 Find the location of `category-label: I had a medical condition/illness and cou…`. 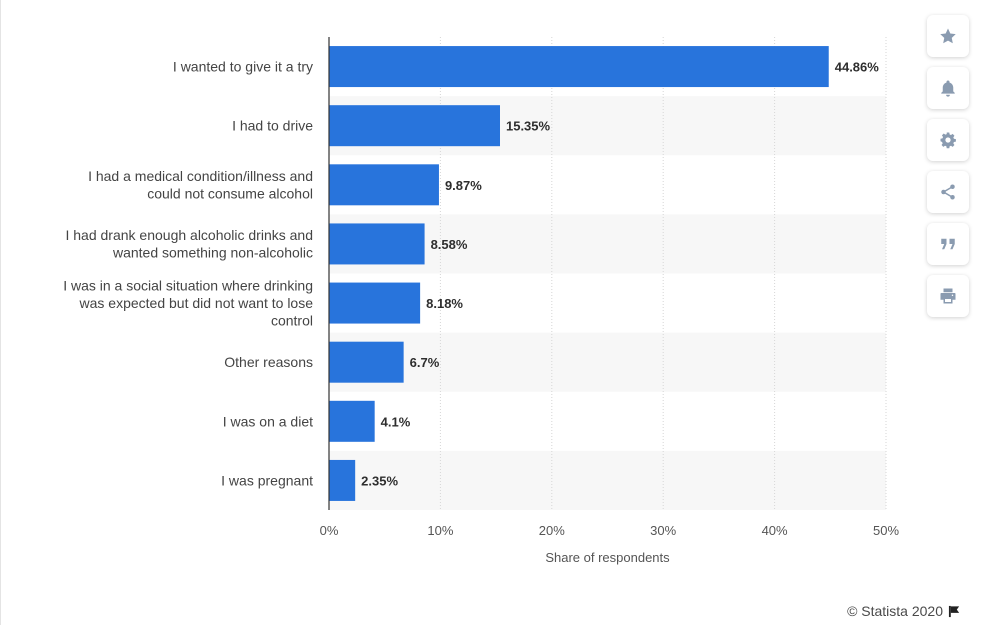

category-label: I had a medical condition/illness and cou… is located at coordinates (200, 185).